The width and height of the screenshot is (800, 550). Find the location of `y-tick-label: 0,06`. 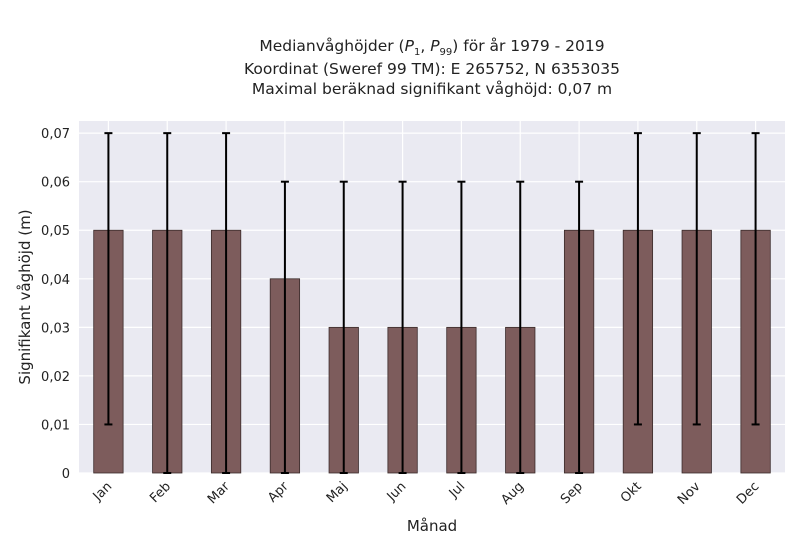

y-tick-label: 0,06 is located at coordinates (55, 183).